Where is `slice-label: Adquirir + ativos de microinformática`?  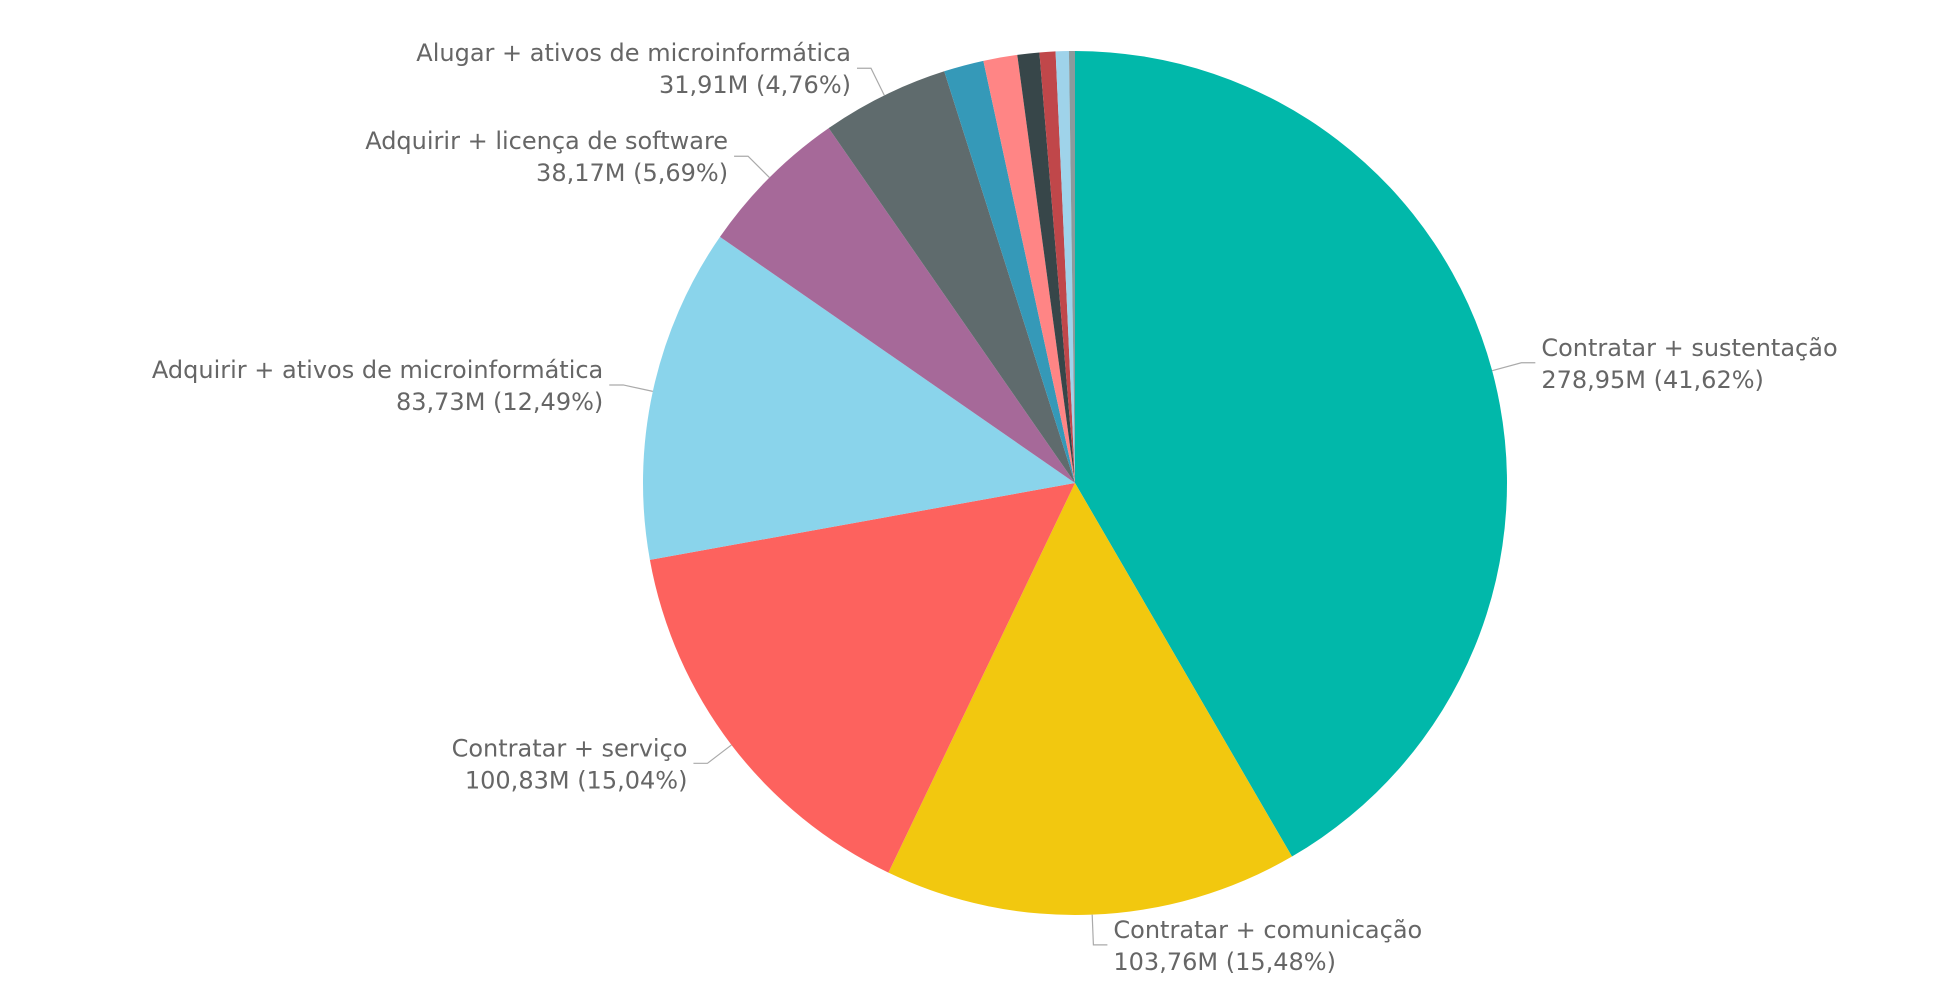 slice-label: Adquirir + ativos de microinformática is located at coordinates (377, 370).